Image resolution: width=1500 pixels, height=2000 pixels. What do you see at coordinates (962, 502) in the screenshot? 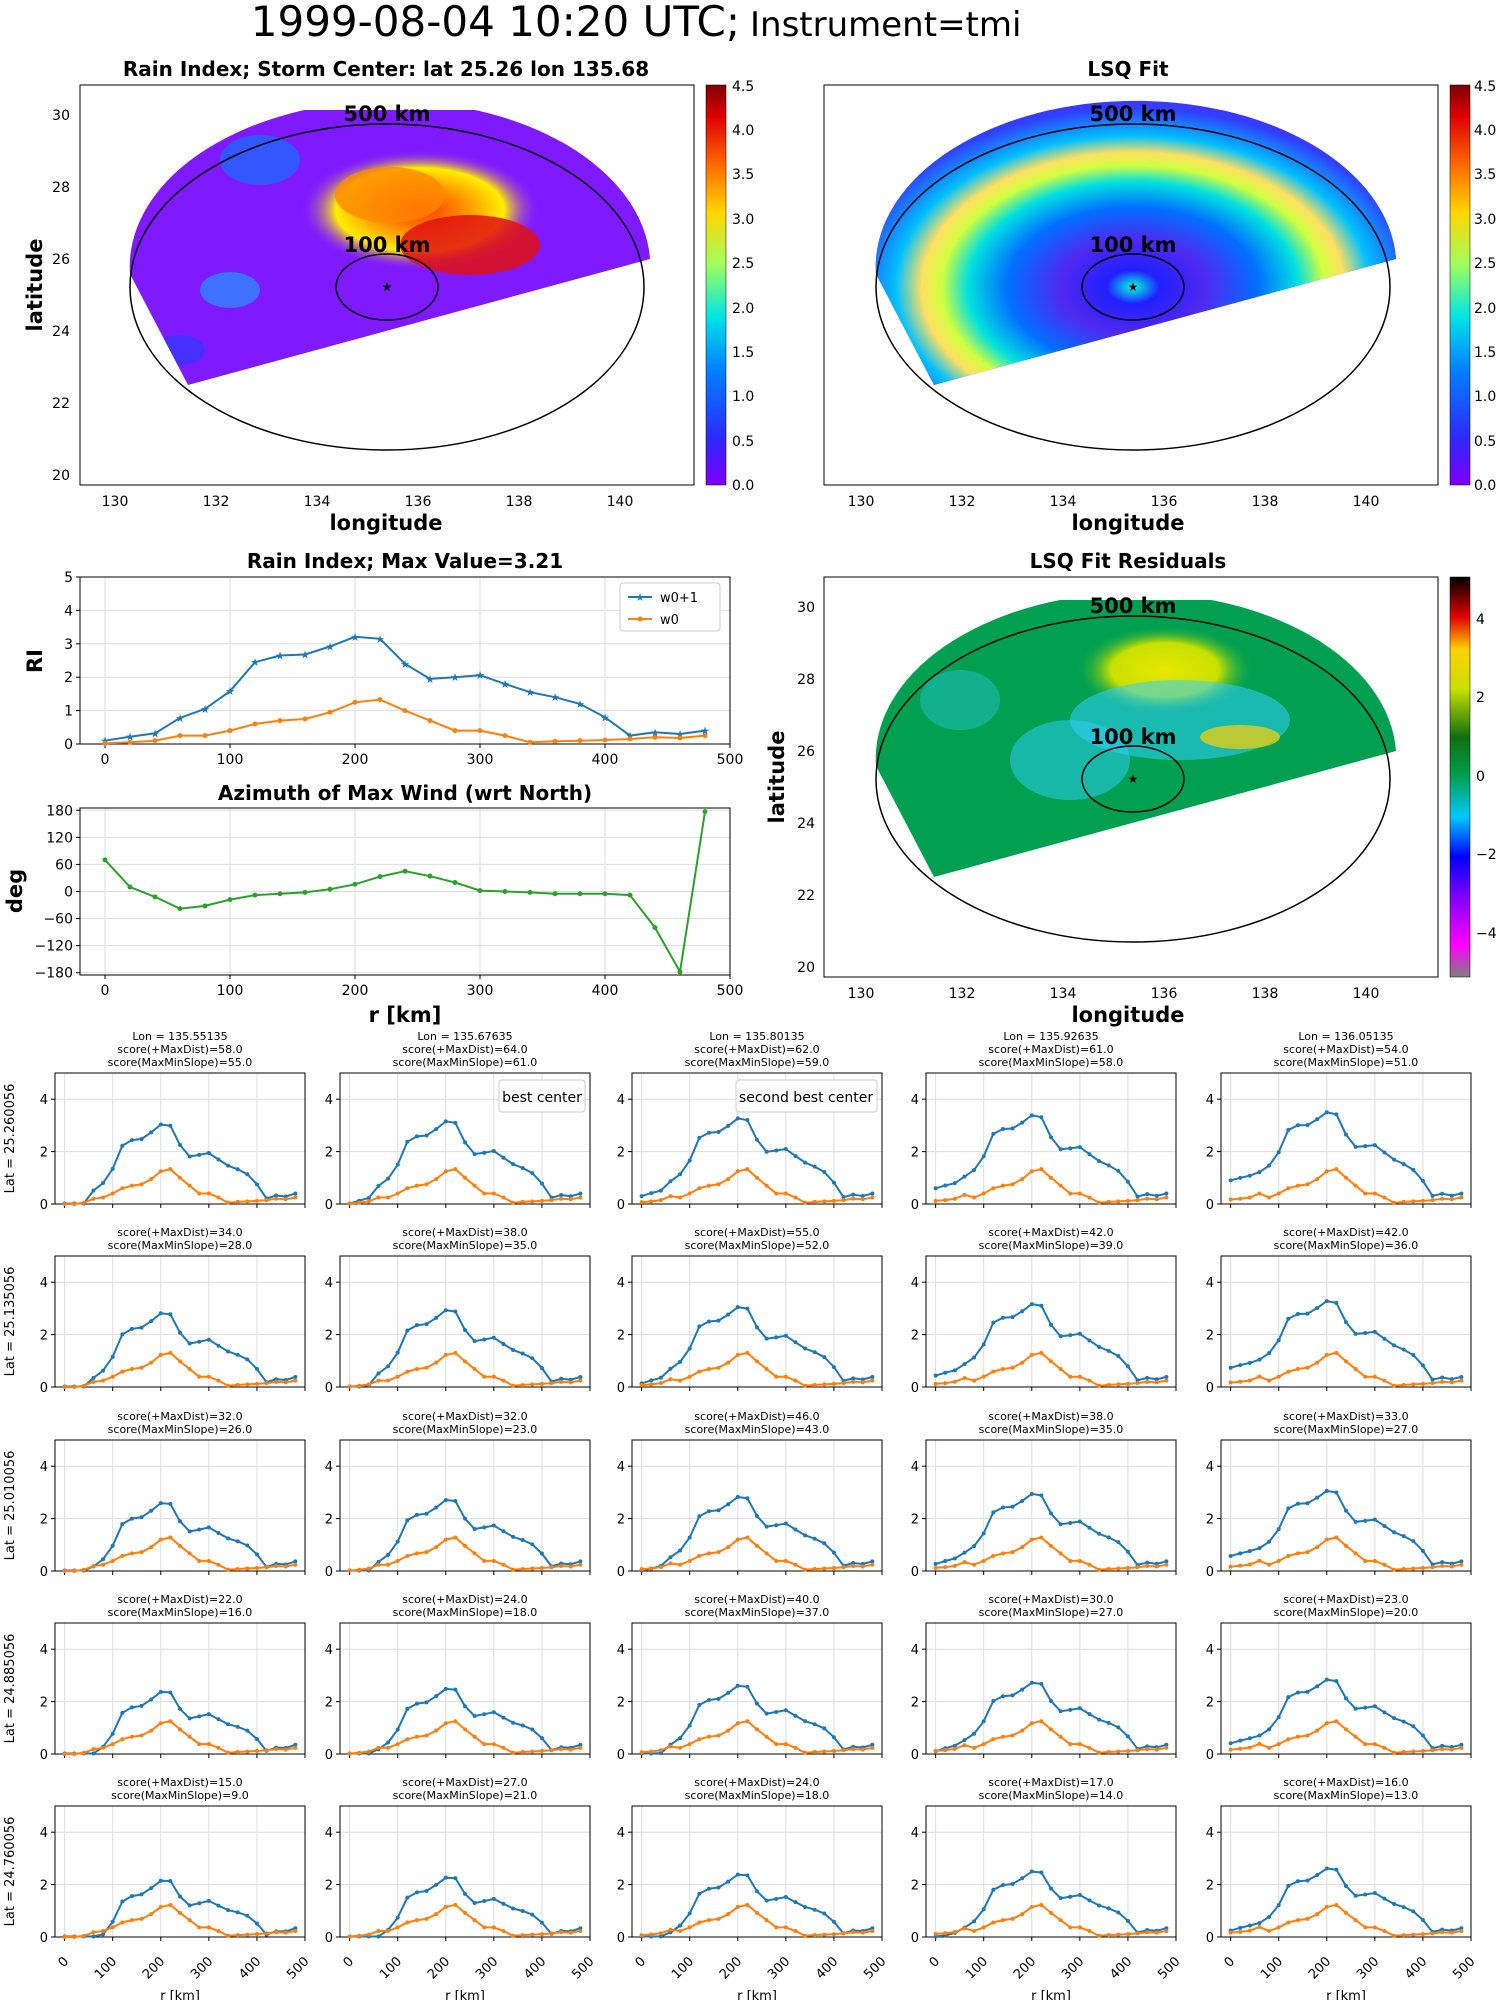
I see `xtick: 132` at bounding box center [962, 502].